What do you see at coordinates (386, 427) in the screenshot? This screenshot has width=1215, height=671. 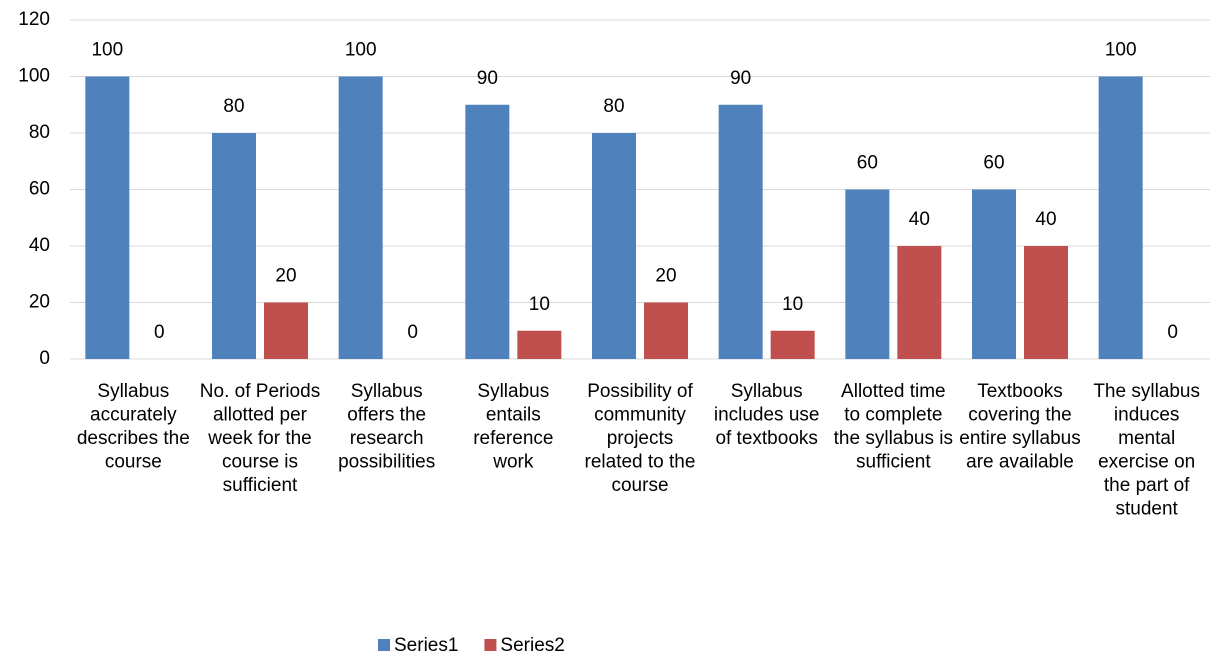 I see `x-tick-label: Syllabus offers the research possibilities` at bounding box center [386, 427].